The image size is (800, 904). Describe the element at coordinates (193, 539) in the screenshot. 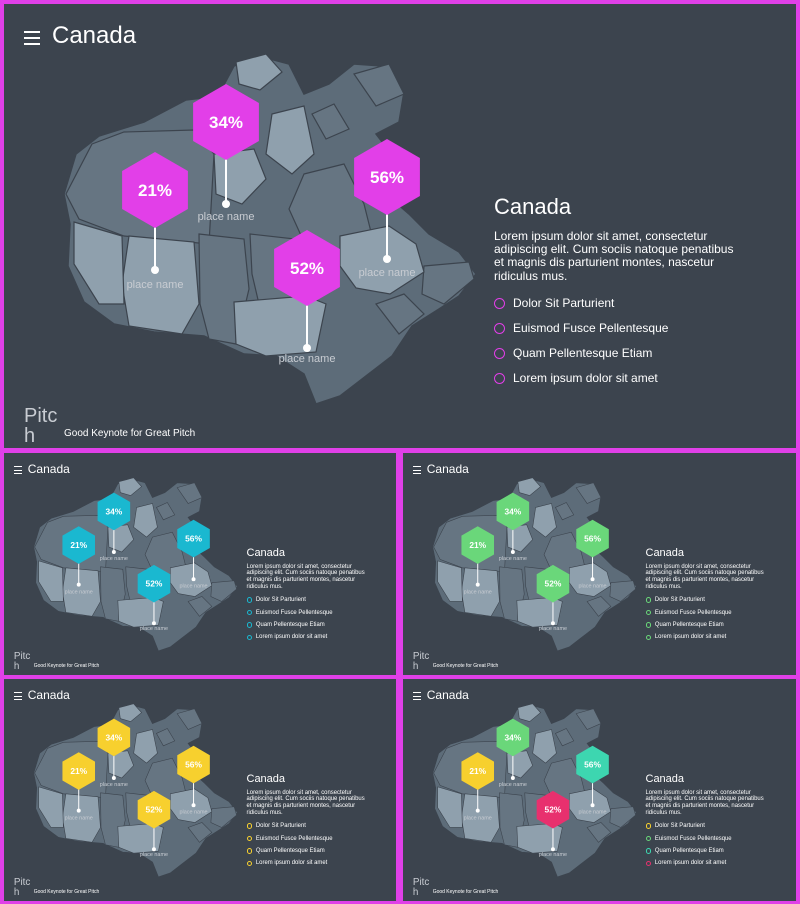

I see `pin-value: 56%` at that location.